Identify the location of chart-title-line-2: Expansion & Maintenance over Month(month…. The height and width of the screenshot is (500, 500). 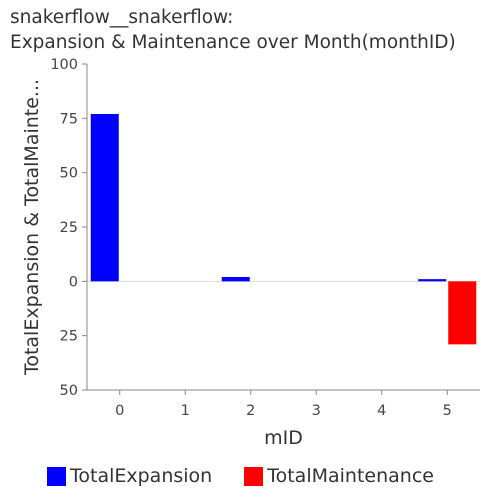
(233, 42).